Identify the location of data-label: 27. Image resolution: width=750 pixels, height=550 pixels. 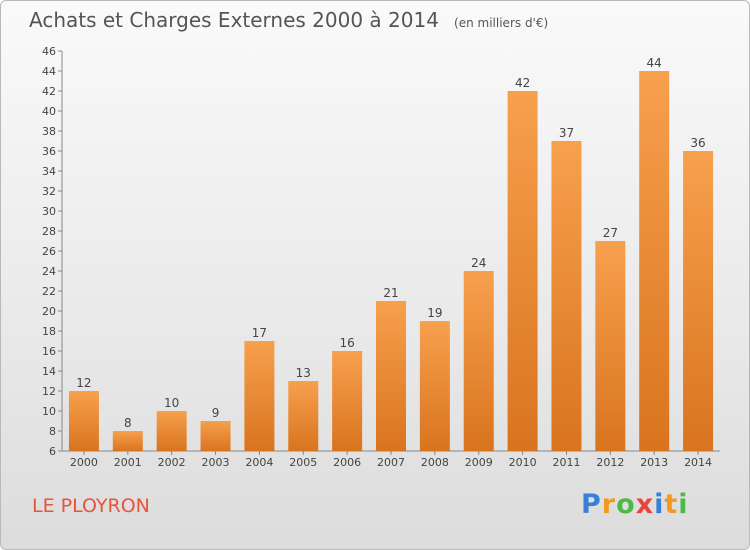
(610, 233).